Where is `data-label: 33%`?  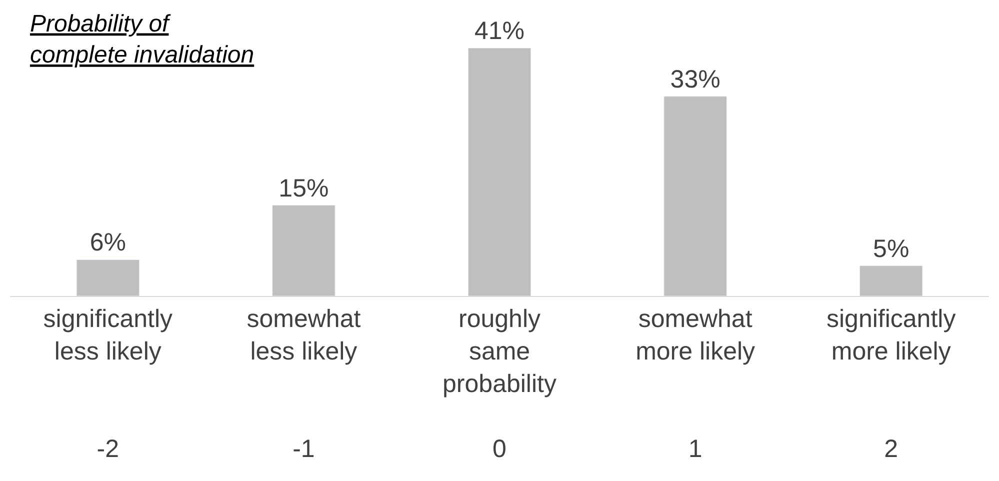
data-label: 33% is located at coordinates (695, 79).